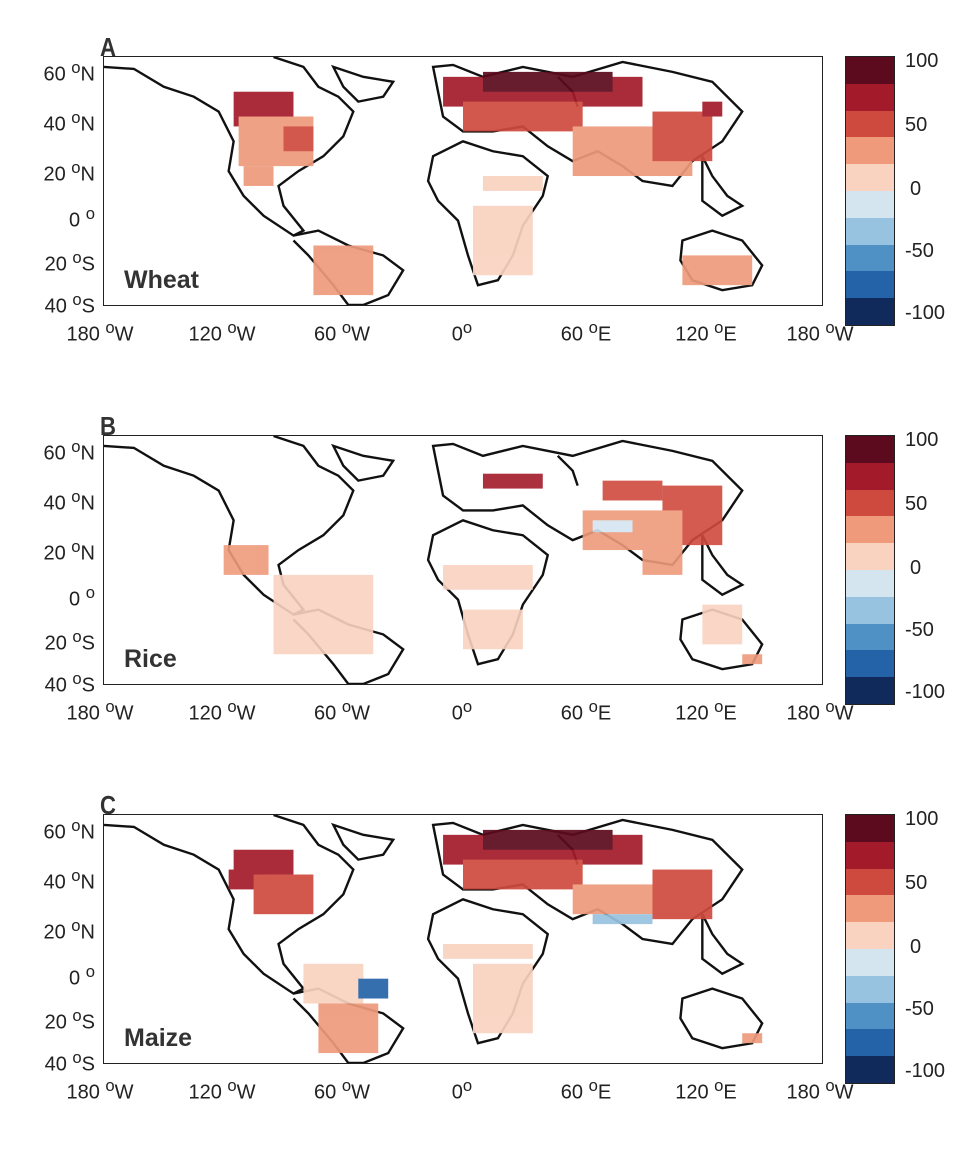 This screenshot has width=970, height=1168. I want to click on panel-letter: B, so click(108, 426).